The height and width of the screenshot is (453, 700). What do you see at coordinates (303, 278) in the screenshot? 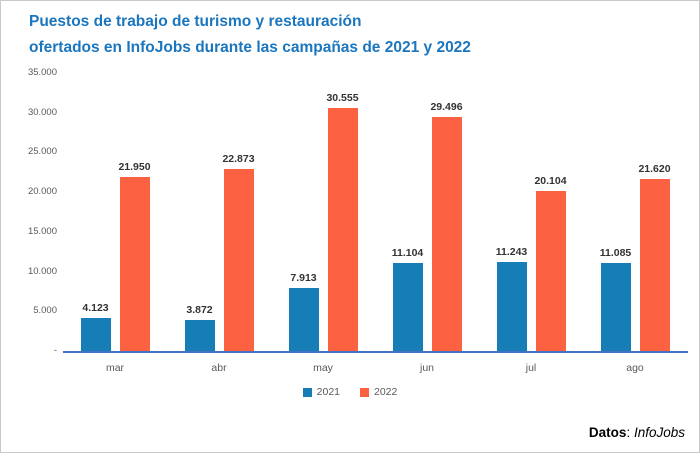
I see `value-label-2021-may: 7.913` at bounding box center [303, 278].